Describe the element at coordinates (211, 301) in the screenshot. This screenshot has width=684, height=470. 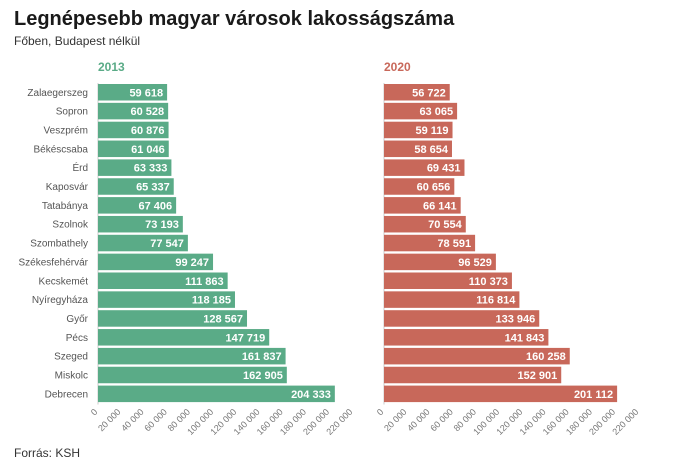
I see `bar-value-label: 118 185` at that location.